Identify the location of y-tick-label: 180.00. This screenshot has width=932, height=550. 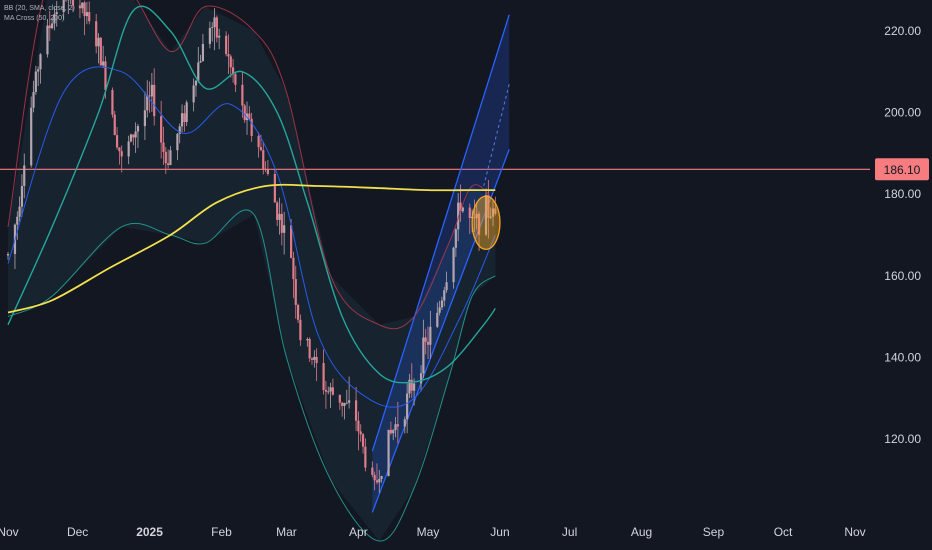
(902, 194).